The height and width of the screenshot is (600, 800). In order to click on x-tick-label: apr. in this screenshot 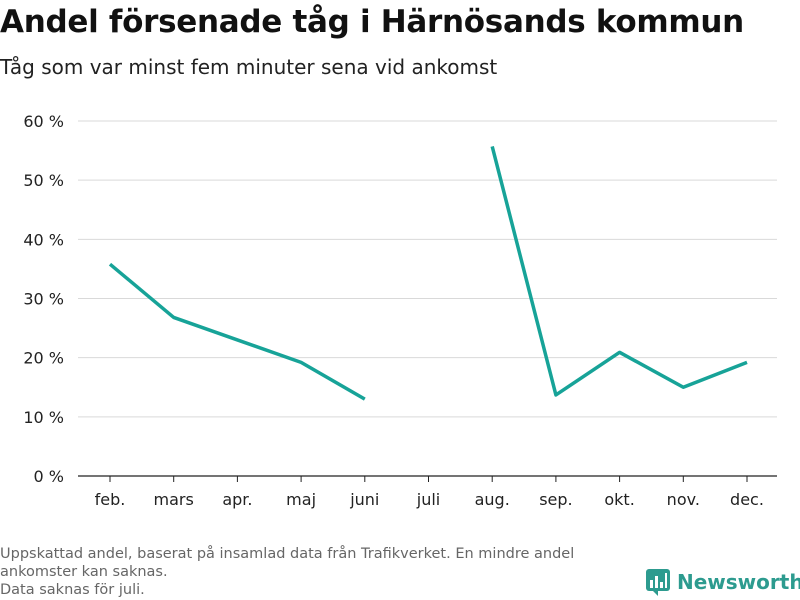, I will do `click(237, 499)`.